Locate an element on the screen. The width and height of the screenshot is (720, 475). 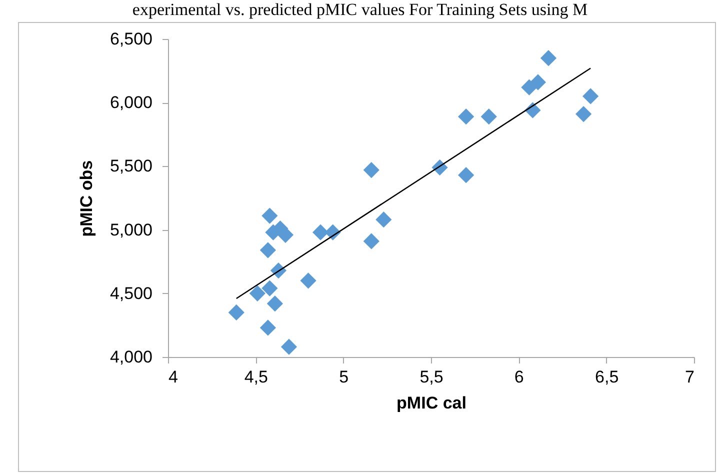
x-tick-label: 7 is located at coordinates (689, 377).